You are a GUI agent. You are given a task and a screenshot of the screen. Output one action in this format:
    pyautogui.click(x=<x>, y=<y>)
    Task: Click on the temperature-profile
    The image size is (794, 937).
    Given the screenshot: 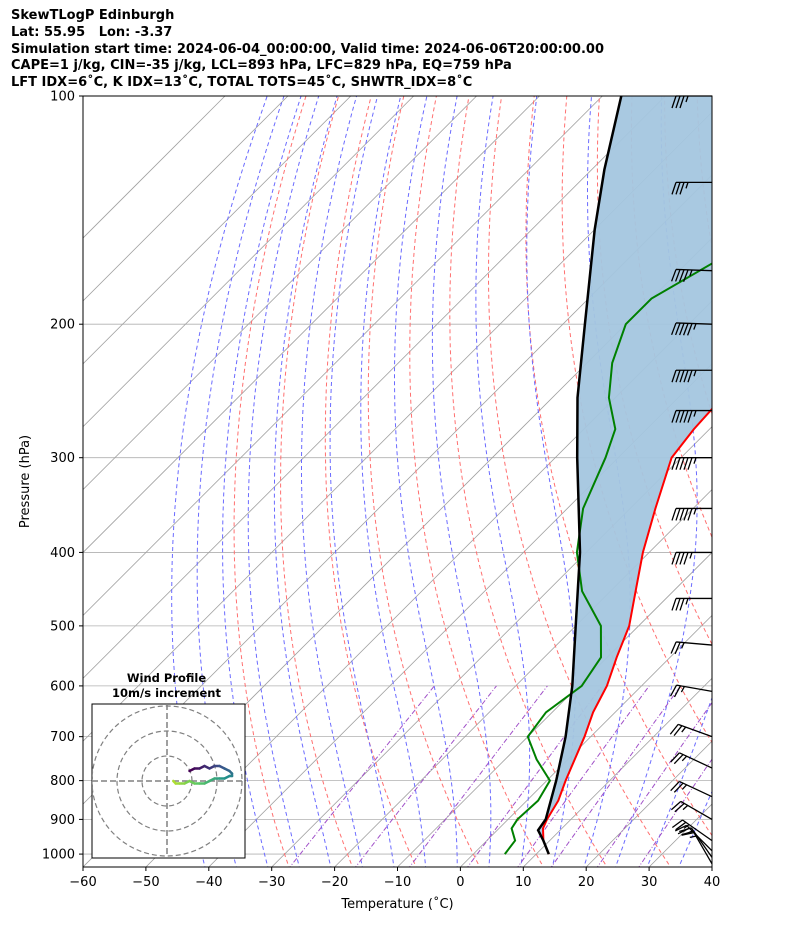 What is the action you would take?
    pyautogui.click(x=626, y=631)
    